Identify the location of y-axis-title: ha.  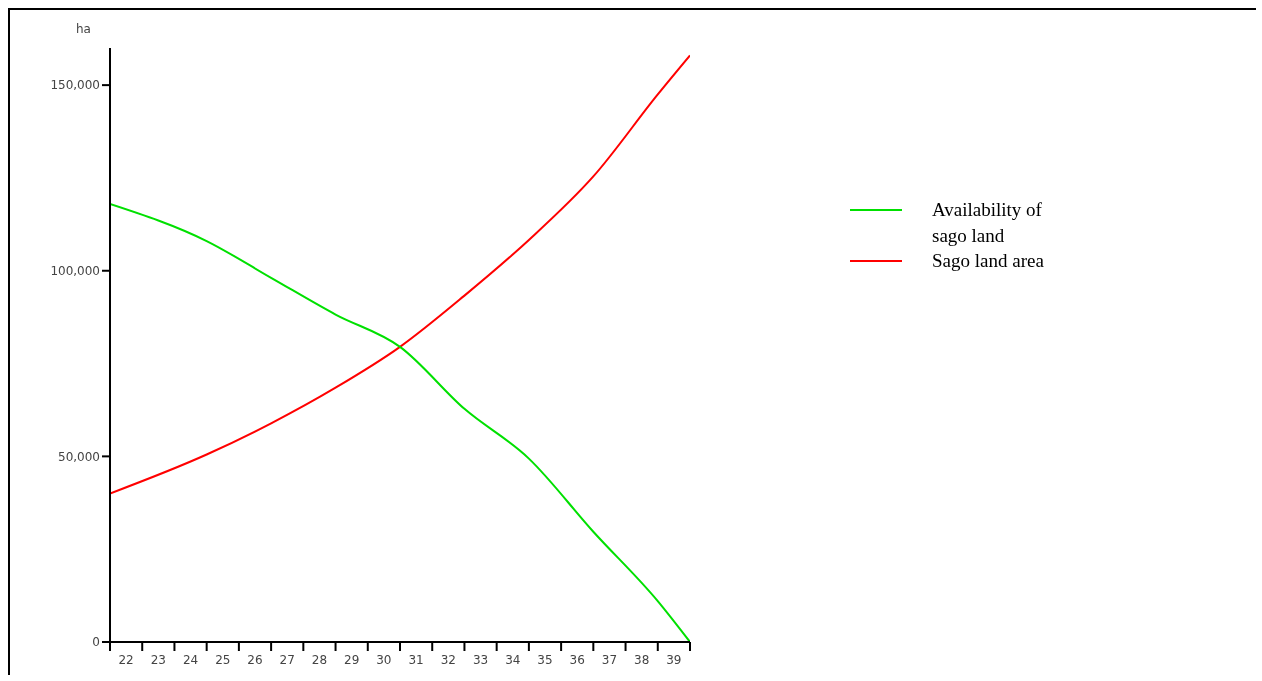
(83, 29).